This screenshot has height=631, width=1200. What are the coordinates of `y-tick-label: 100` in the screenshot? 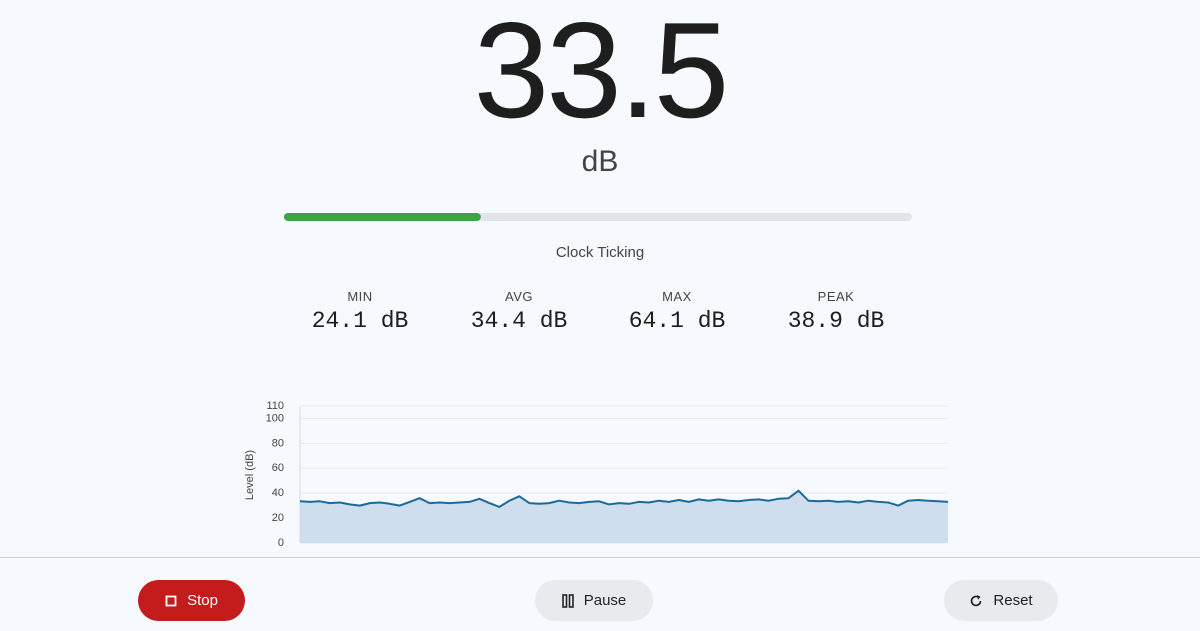 It's located at (275, 418).